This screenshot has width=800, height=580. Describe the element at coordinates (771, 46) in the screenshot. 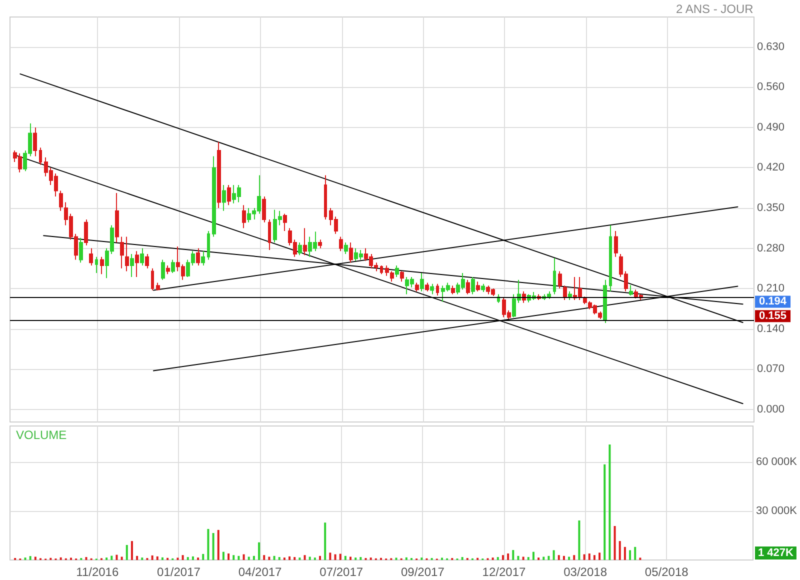

I see `y-tick-label: 0.630` at that location.